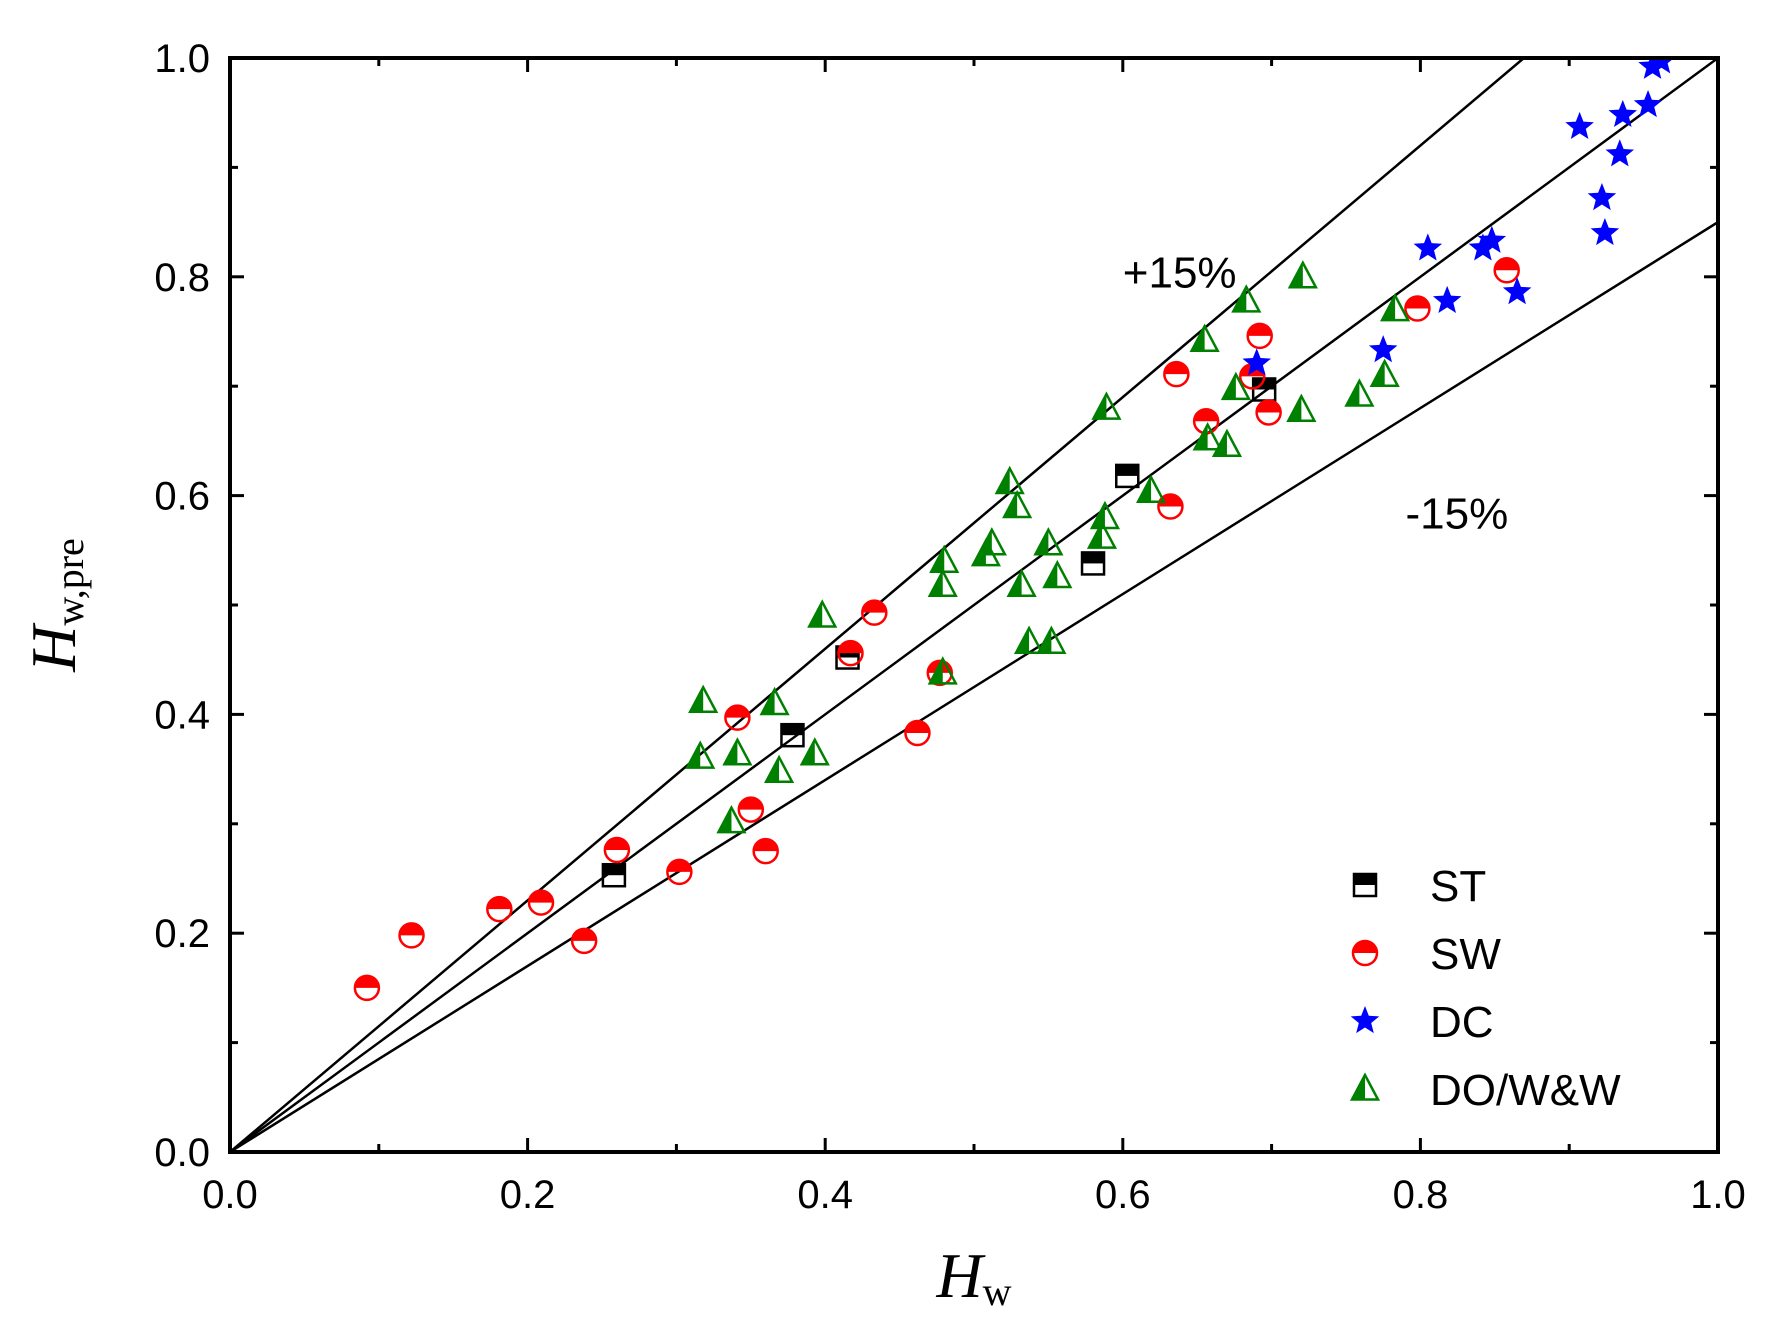 Image resolution: width=1775 pixels, height=1324 pixels. What do you see at coordinates (997, 1291) in the screenshot?
I see `x-axis-title-sub: w` at bounding box center [997, 1291].